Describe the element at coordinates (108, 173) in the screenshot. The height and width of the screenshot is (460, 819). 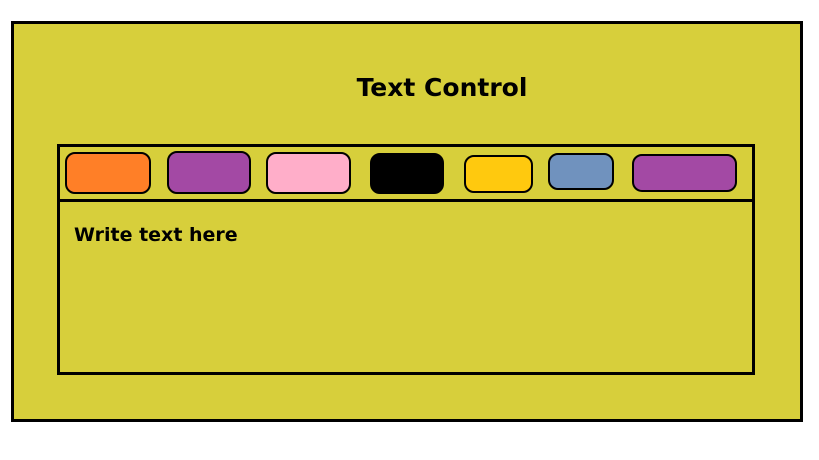
I see `color-button-orange` at that location.